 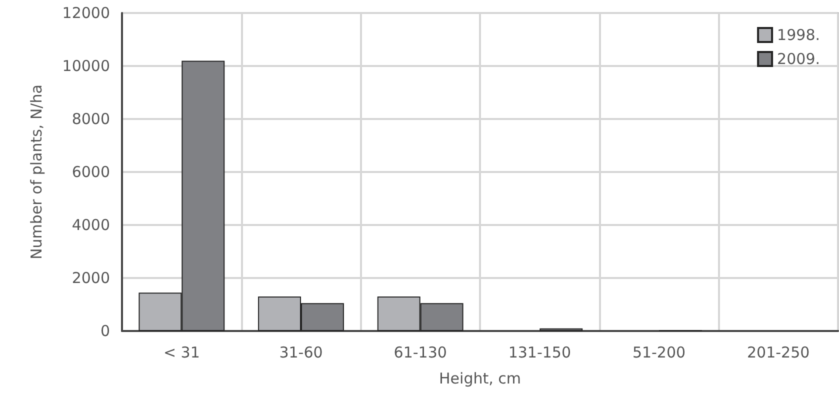 I want to click on legend-label: 2009., so click(x=798, y=59).